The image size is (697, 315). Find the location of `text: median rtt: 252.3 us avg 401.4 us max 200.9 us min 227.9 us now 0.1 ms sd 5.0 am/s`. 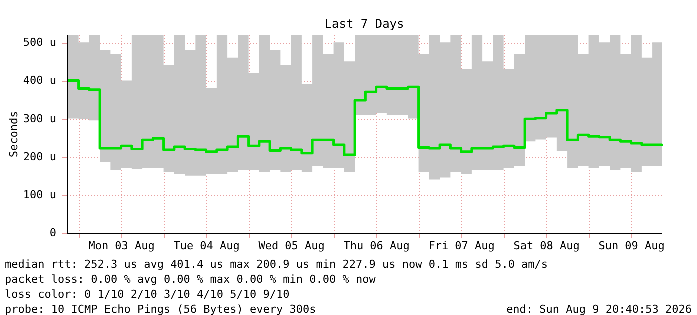

text: median rtt: 252.3 us avg 401.4 us max 200.9 us min 227.9 us now 0.1 ms sd 5.0 am/s is located at coordinates (276, 264).